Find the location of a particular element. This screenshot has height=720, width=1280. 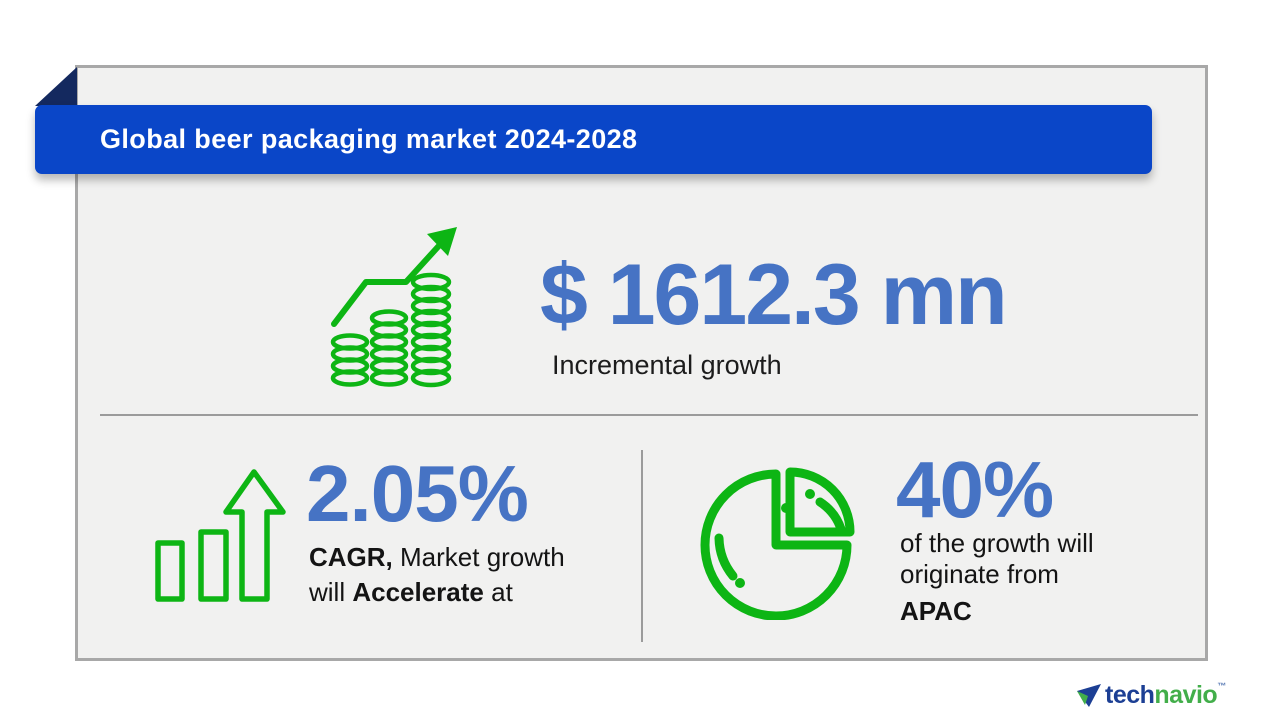

page-title: Global beer packaging market 2024-2028 is located at coordinates (369, 139).